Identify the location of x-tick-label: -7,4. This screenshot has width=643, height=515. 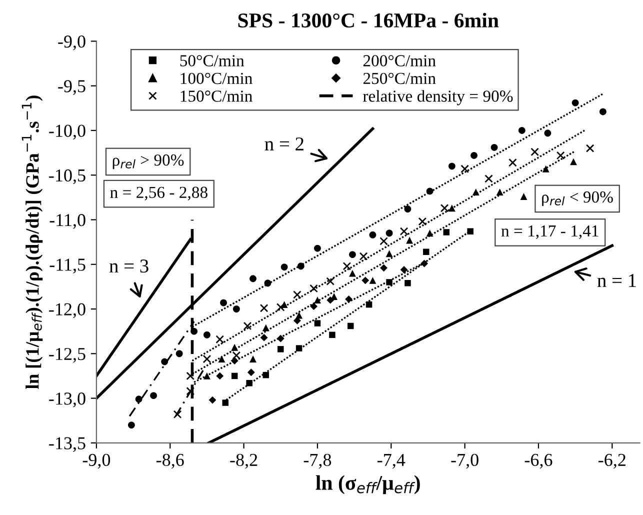
(392, 461).